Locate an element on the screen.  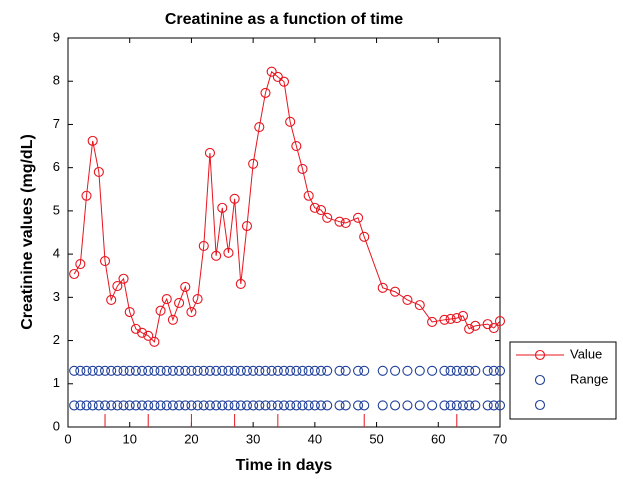
y-axis-label: Creatinine values (mg/dL) is located at coordinates (27, 232).